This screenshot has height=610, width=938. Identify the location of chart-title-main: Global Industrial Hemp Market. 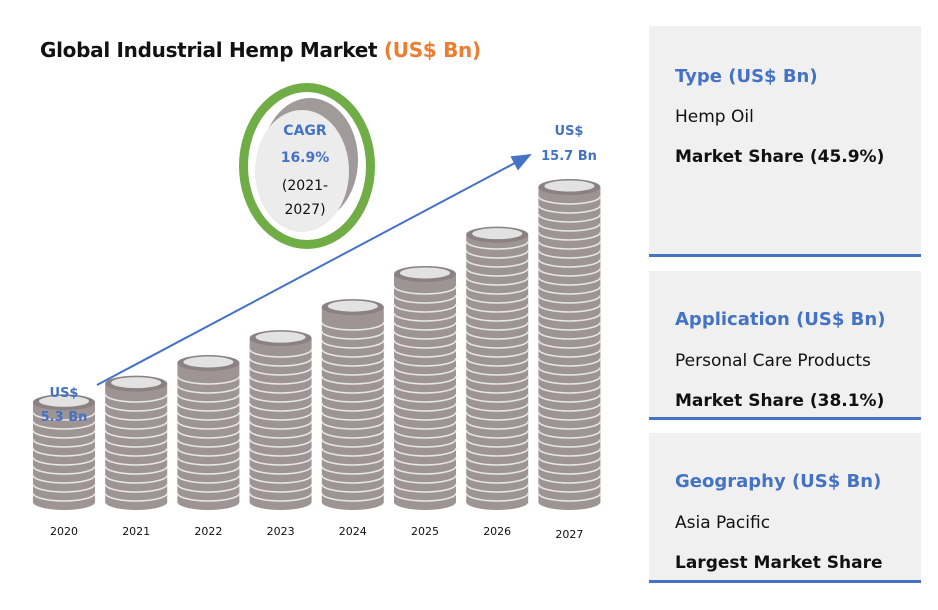
(209, 50).